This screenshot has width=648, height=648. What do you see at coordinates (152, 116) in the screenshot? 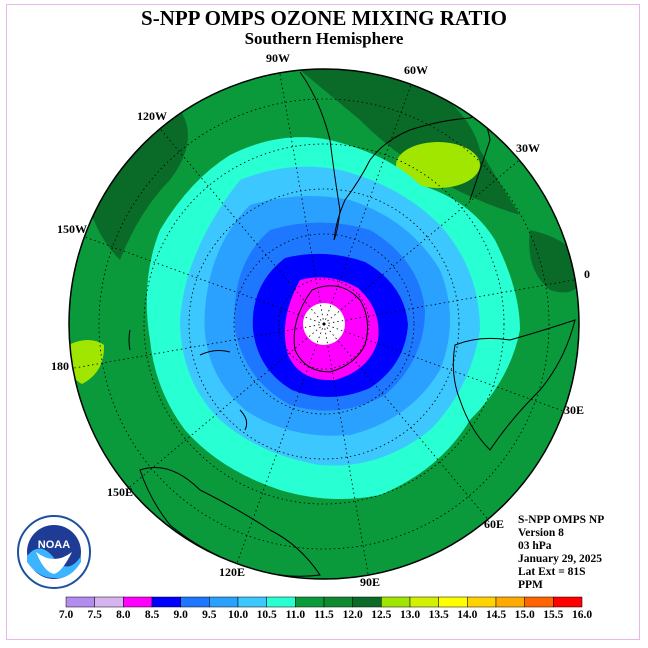
I see `lon-label-120w: 120W` at bounding box center [152, 116].